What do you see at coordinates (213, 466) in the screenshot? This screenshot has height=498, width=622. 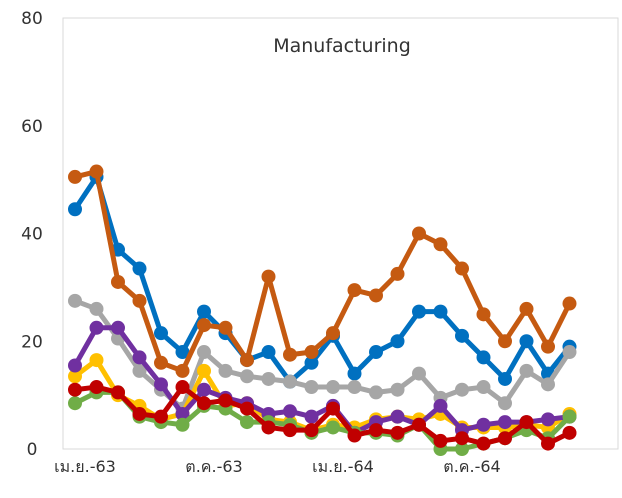 I see `x-tick-label: ต.ค.-63` at bounding box center [213, 466].